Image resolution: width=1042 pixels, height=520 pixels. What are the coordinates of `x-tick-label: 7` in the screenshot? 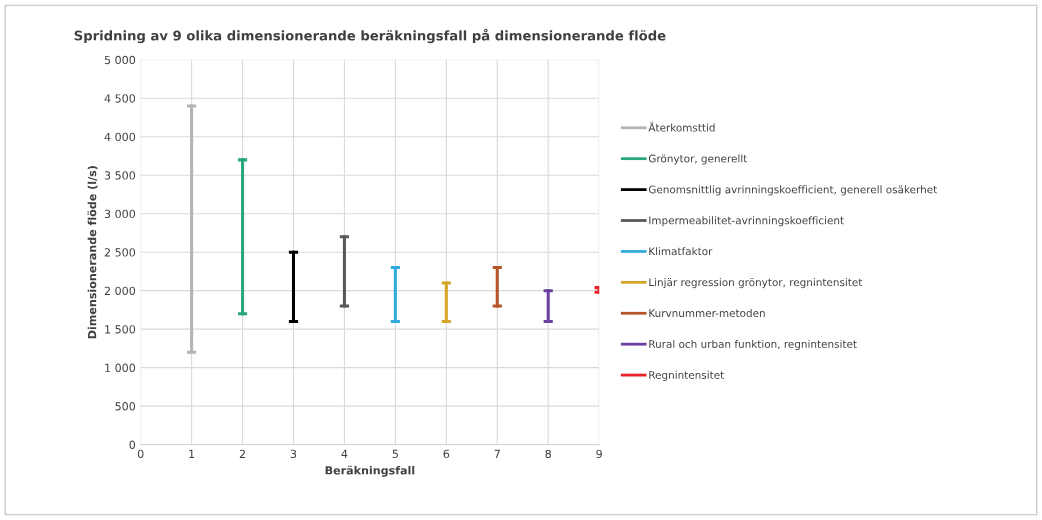 It's located at (497, 453).